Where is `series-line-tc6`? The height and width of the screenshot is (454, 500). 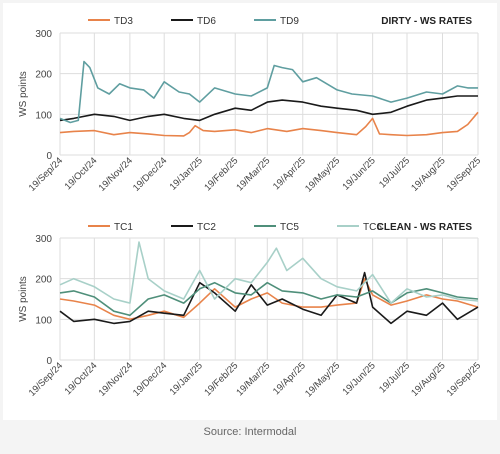 series-line-tc6 is located at coordinates (269, 272).